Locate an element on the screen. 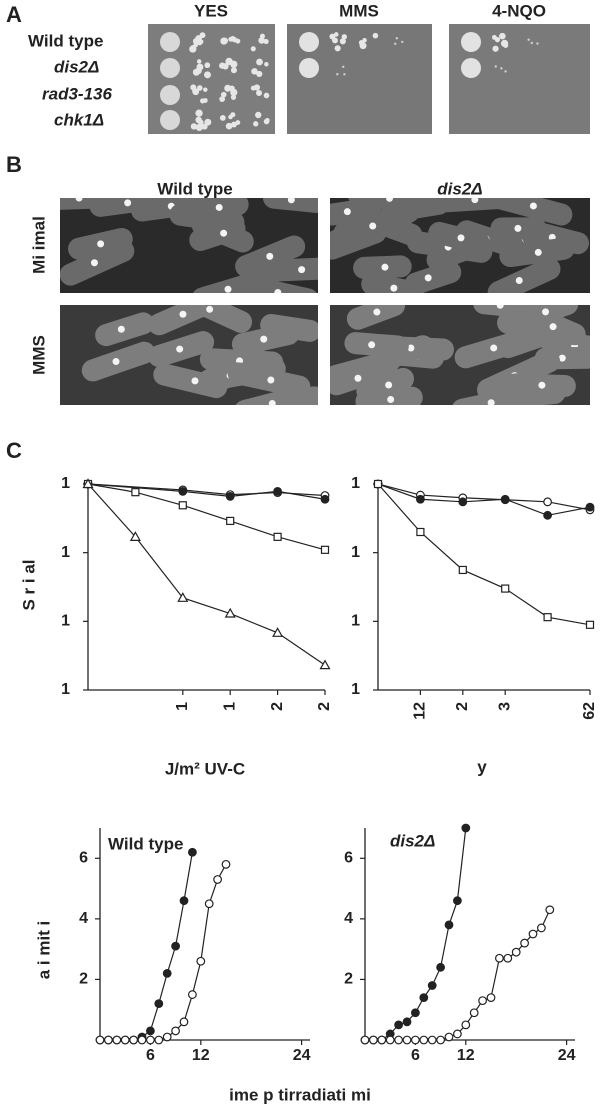 Image resolution: width=600 pixels, height=1112 pixels. cells is located at coordinates (460, 245).